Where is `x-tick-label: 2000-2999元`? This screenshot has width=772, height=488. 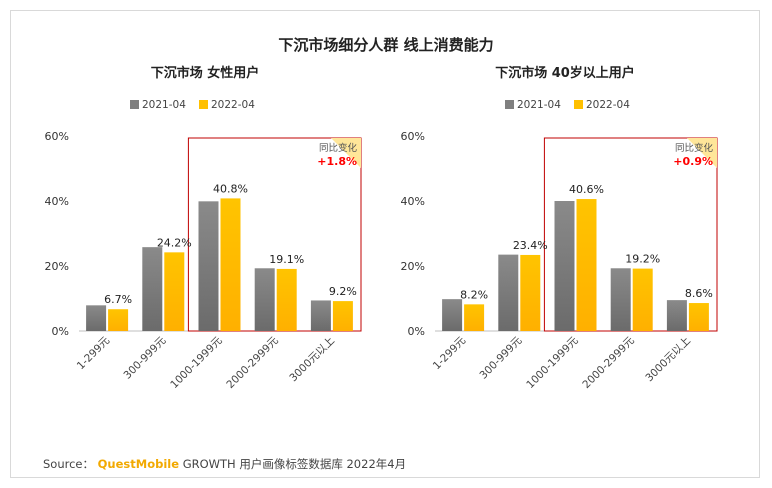
x-tick-label: 2000-2999元 is located at coordinates (608, 362).